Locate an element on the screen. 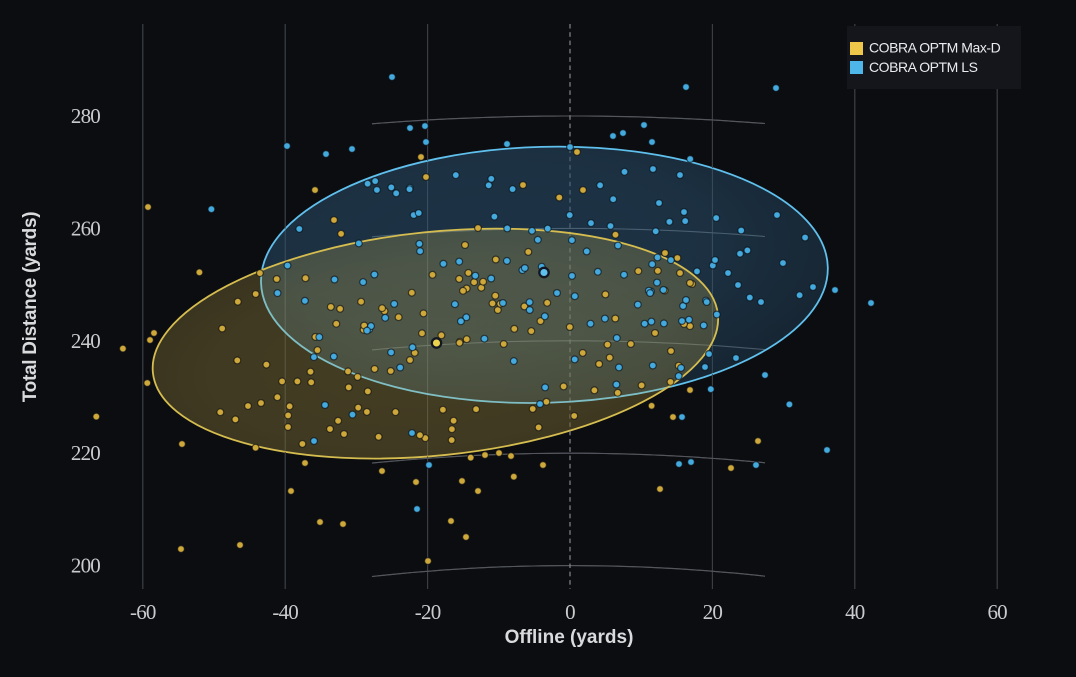 The image size is (1076, 677). svg-text: -40 is located at coordinates (285, 612).